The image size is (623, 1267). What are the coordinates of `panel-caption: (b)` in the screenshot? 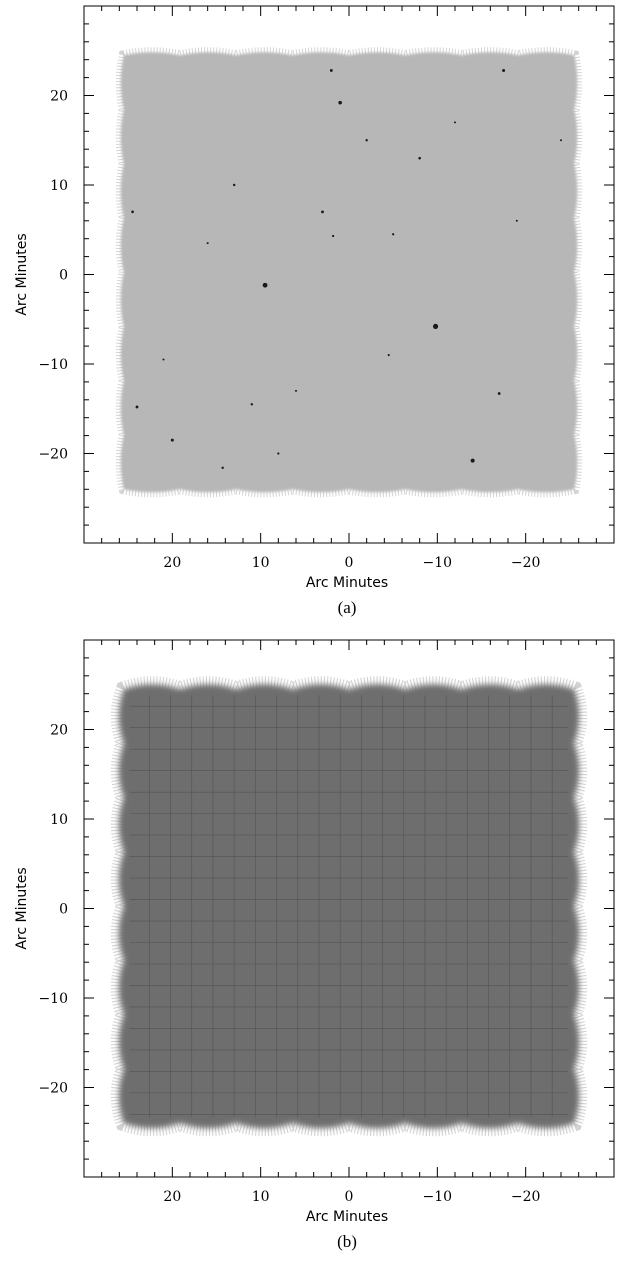 It's located at (347, 1241).